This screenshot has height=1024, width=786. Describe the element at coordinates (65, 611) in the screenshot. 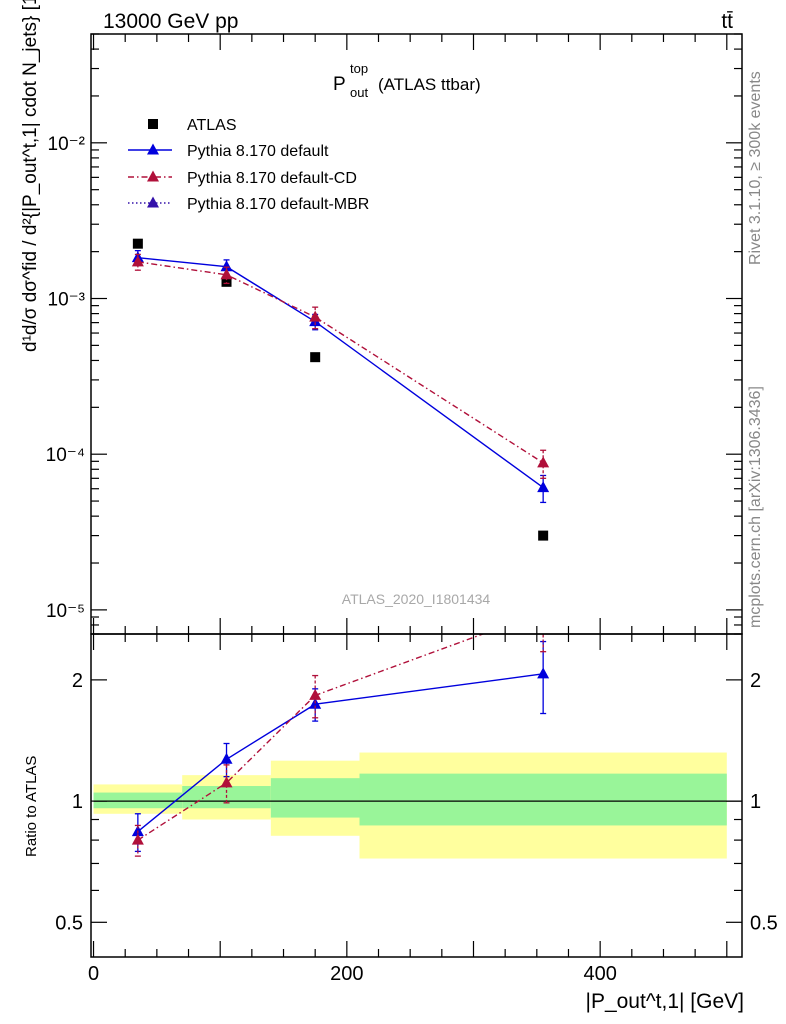

I see `y-tick-label: 10⁻⁵` at that location.